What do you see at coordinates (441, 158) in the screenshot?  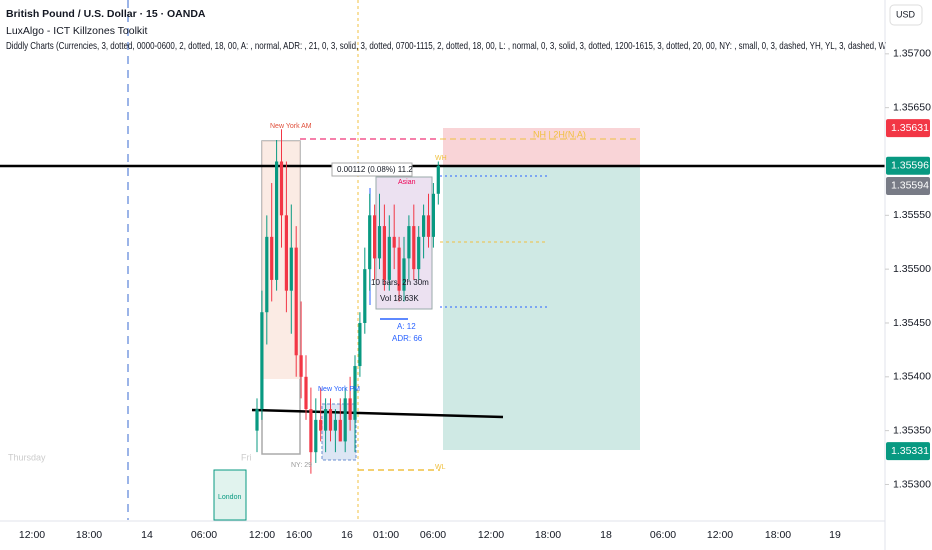 I see `label: WH` at bounding box center [441, 158].